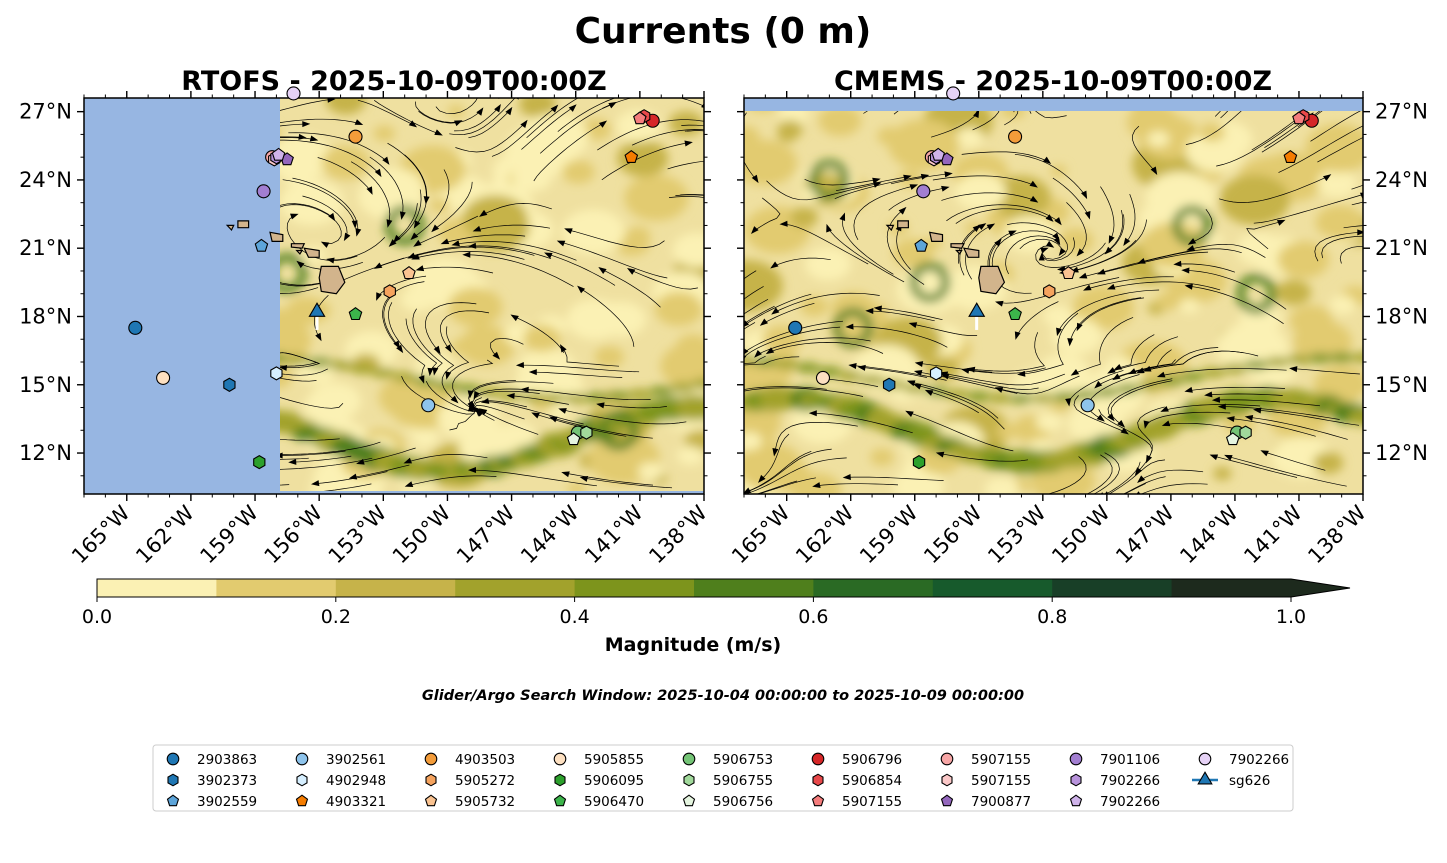 This screenshot has height=863, width=1447. What do you see at coordinates (574, 617) in the screenshot?
I see `colorbar-tick-label: 0.4` at bounding box center [574, 617].